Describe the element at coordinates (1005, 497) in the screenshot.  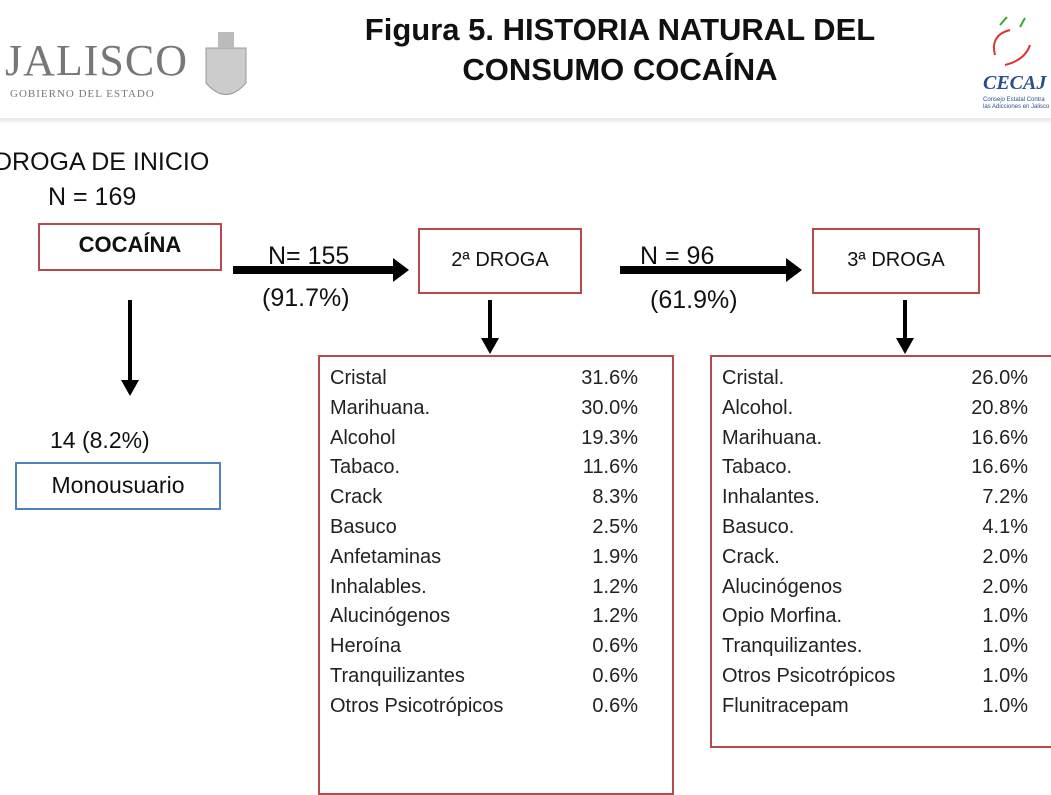
I see `drug-pct: 7.2%` at that location.